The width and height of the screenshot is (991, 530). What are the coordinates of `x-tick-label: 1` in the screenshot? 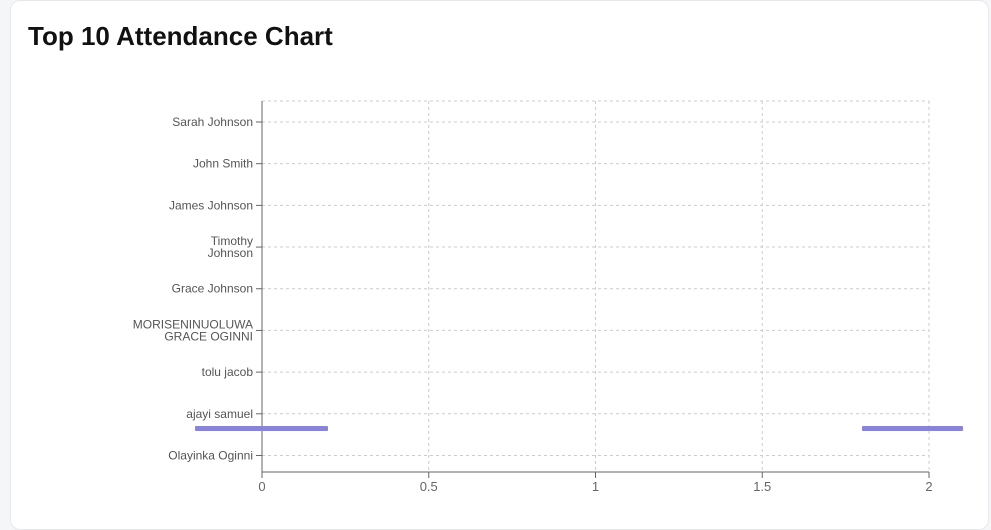 It's located at (595, 486).